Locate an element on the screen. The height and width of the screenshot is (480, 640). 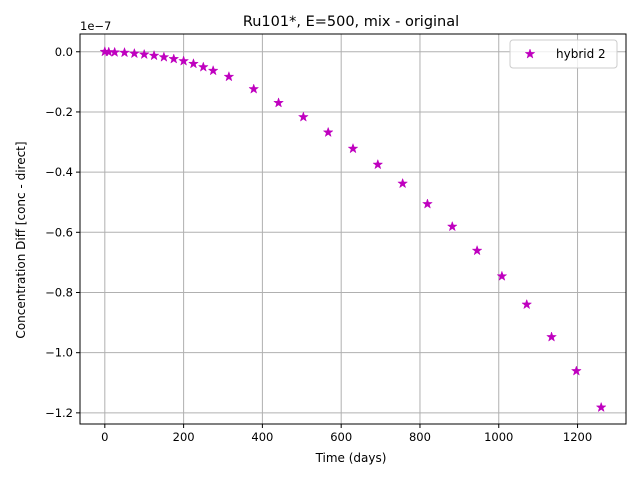
chart-title: Ru101*, E=500, mix - original is located at coordinates (351, 22).